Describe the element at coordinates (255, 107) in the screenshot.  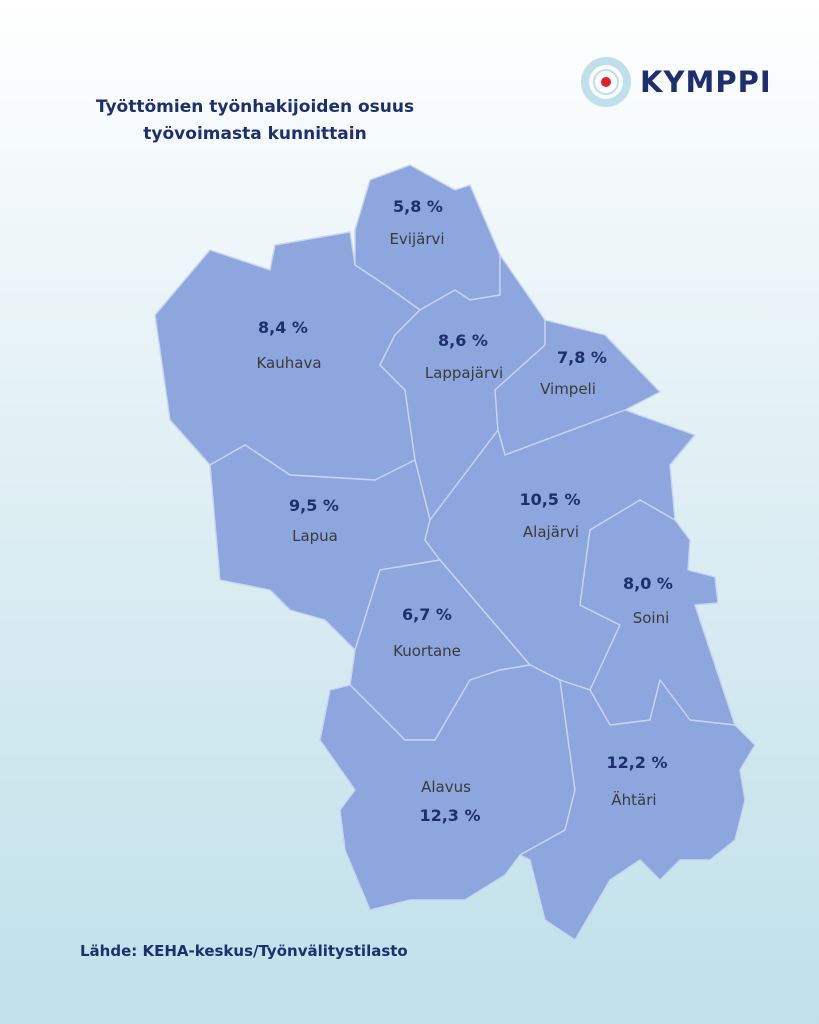
I see `map-title-line1: Työttömien työnhakijoiden osuus` at that location.